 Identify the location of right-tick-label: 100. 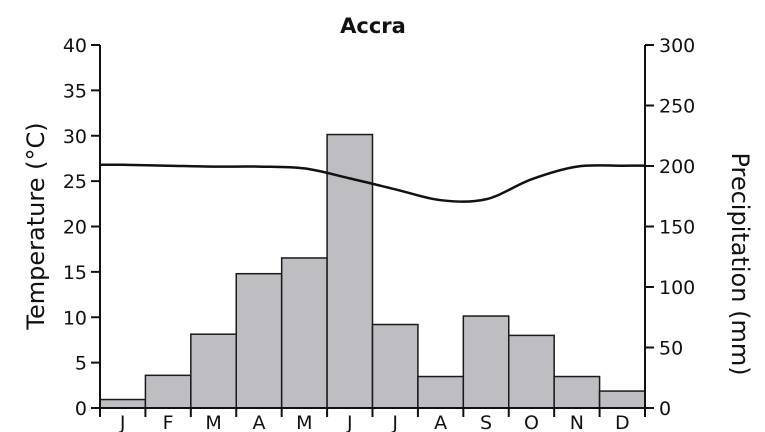
(677, 288).